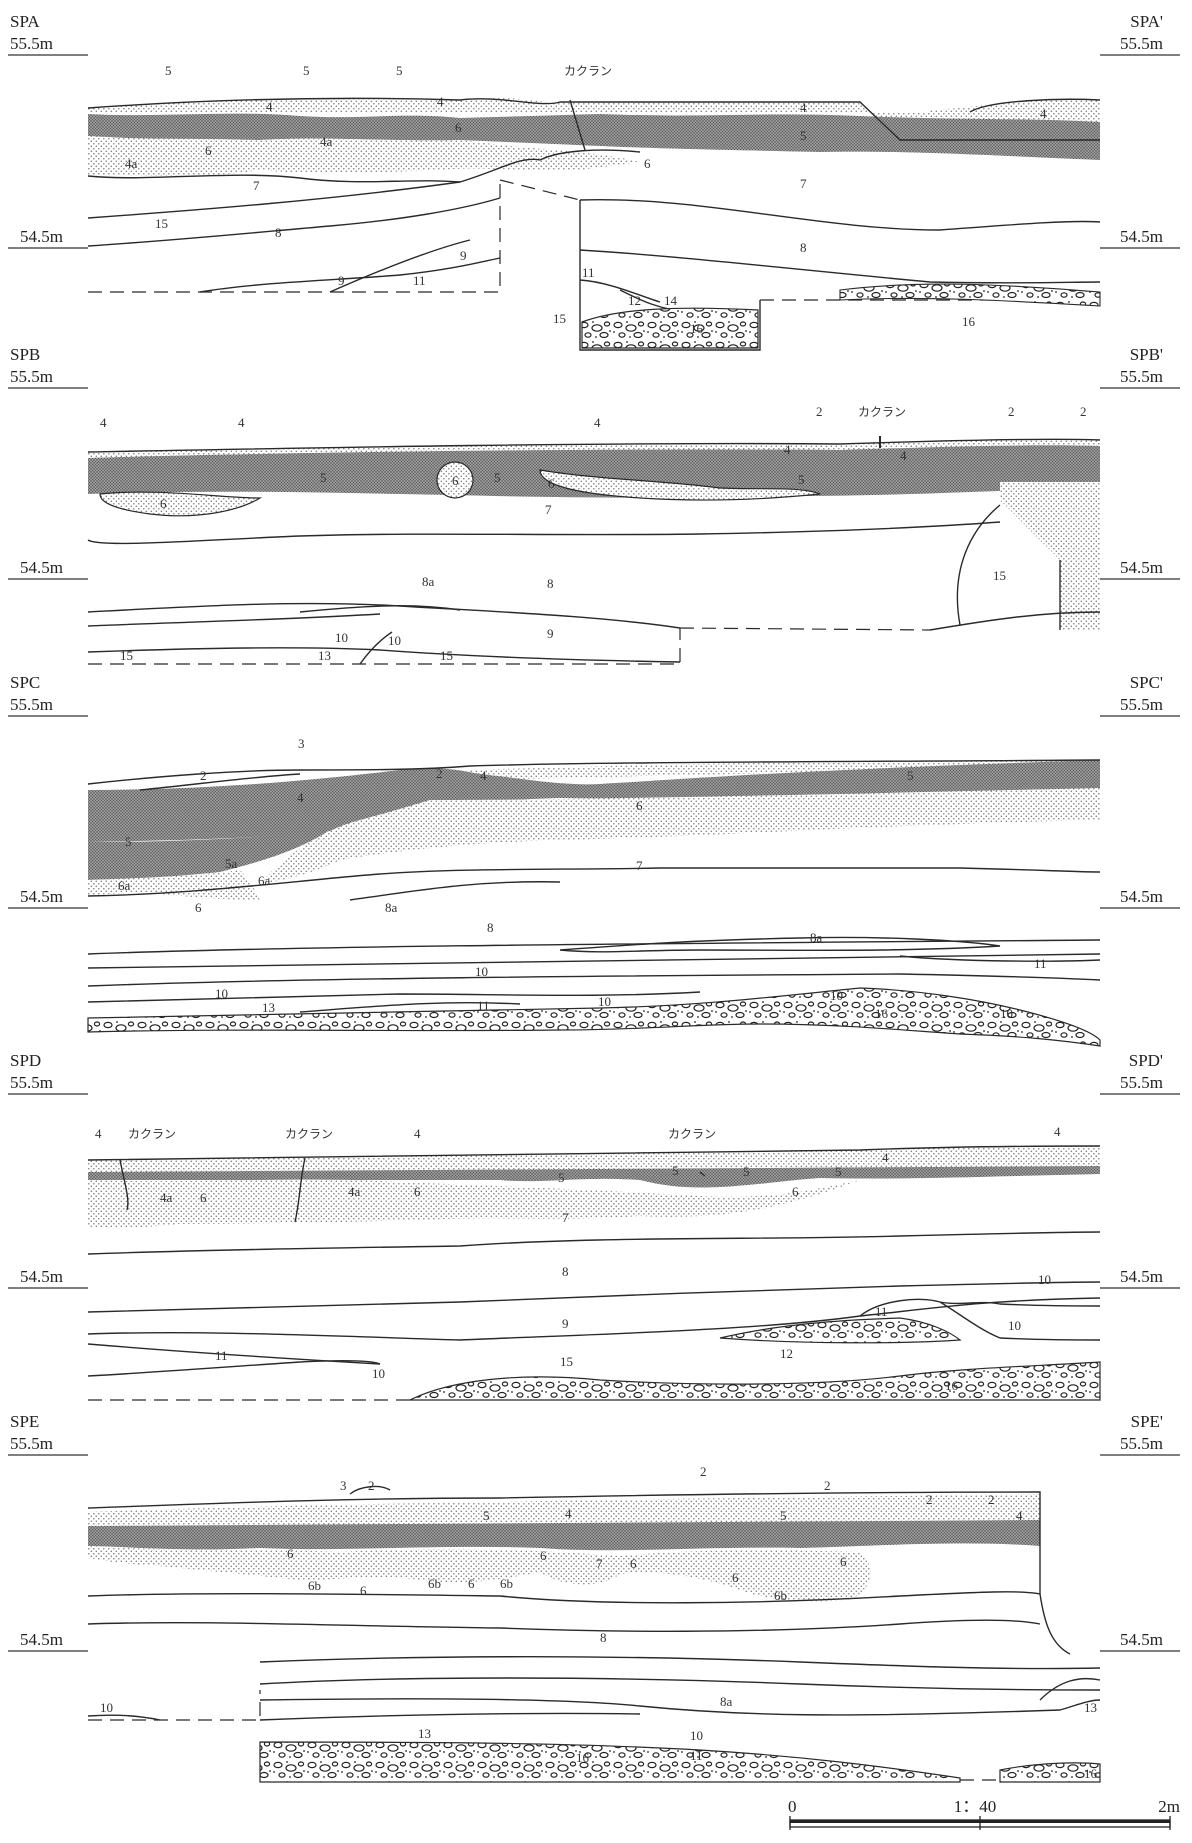  Describe the element at coordinates (264, 880) in the screenshot. I see `layer-label: 6a` at that location.